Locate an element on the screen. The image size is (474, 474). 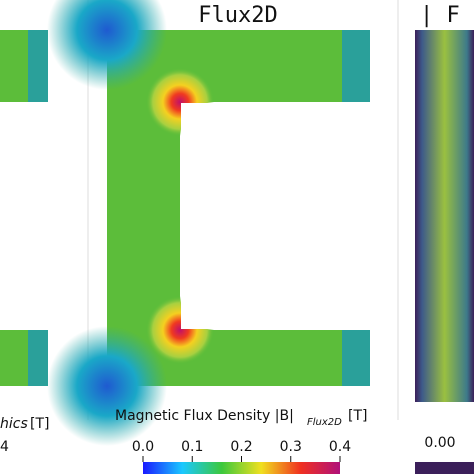
tick-label: 0.0 is located at coordinates (143, 447).